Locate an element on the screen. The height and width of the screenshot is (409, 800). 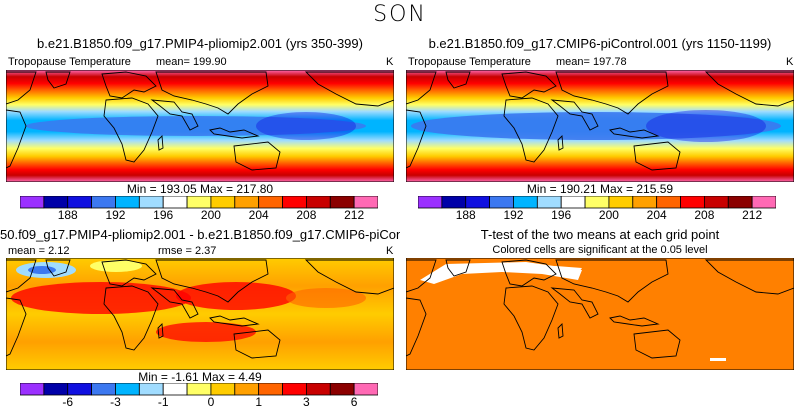
panel1-units: K is located at coordinates (390, 62).